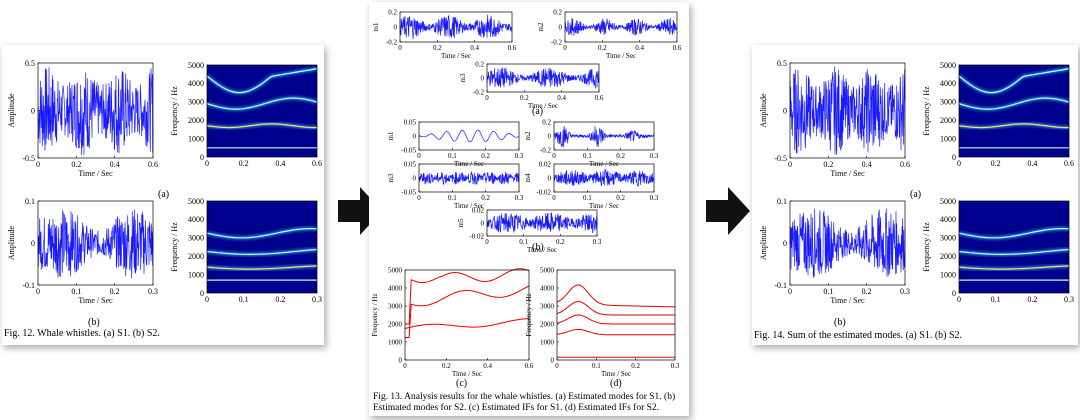 The height and width of the screenshot is (420, 1080). I want to click on y-tick-label: 0.1, so click(30, 201).